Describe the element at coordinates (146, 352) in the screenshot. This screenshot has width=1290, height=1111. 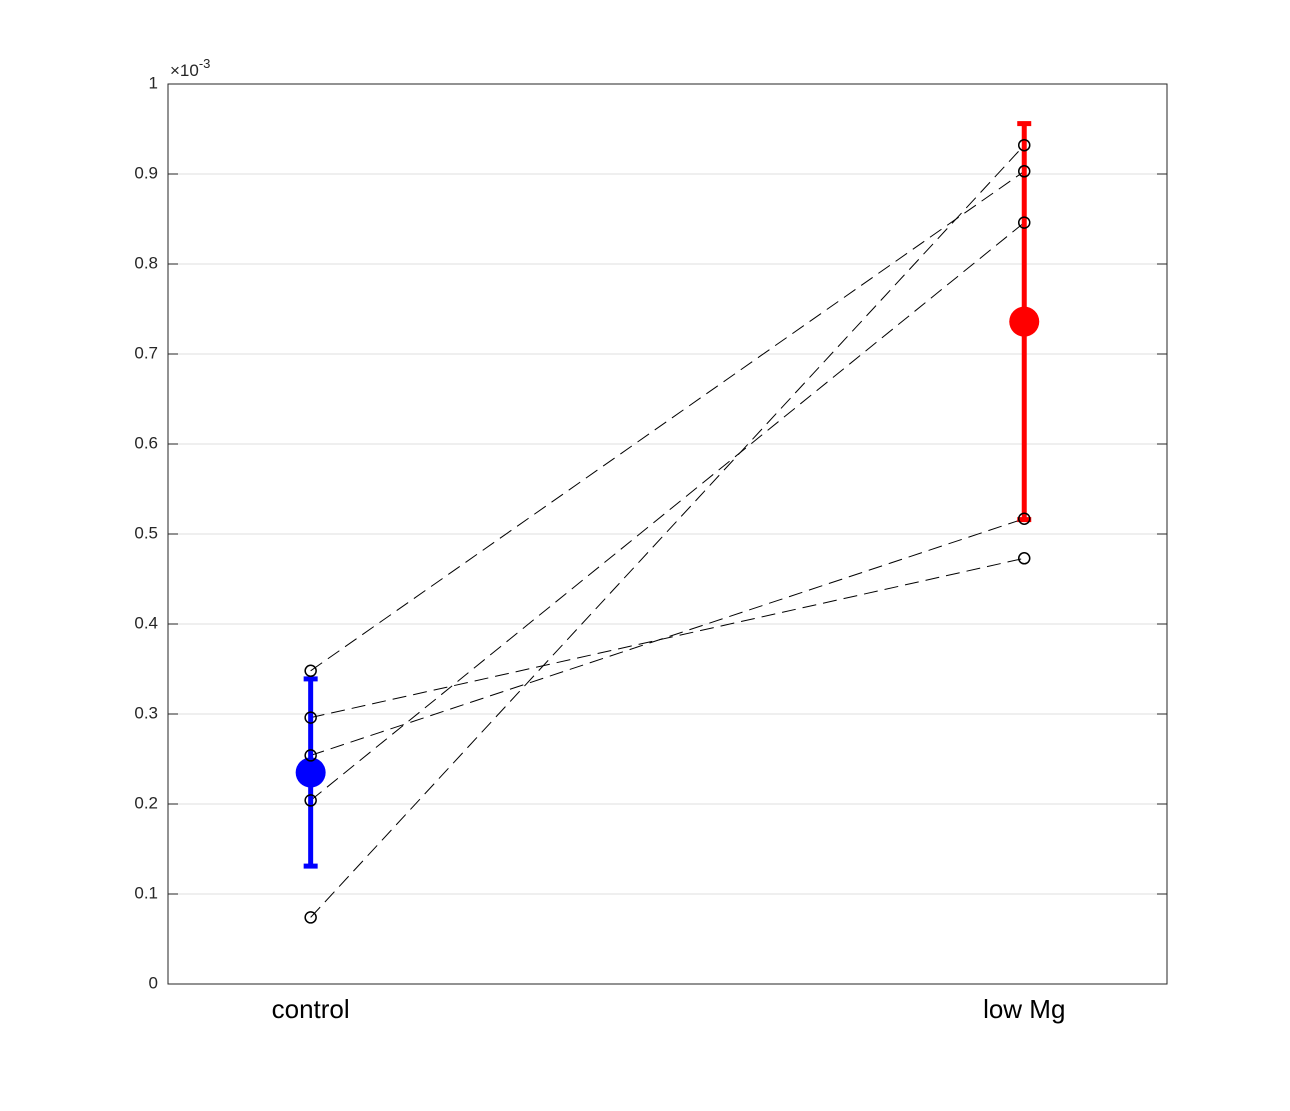
I see `y-tick-label: 0.7` at that location.